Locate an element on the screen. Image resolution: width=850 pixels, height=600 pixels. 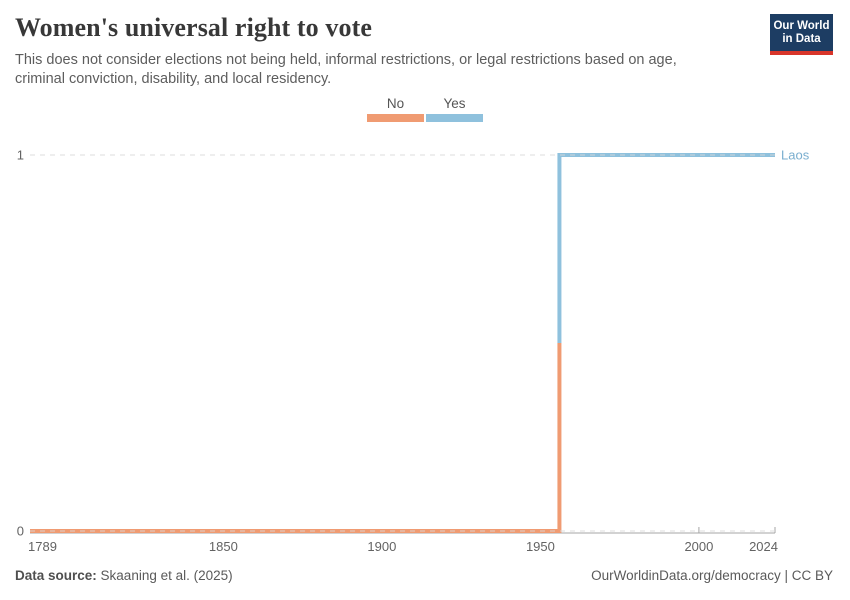
legend-swatch-no is located at coordinates (395, 118).